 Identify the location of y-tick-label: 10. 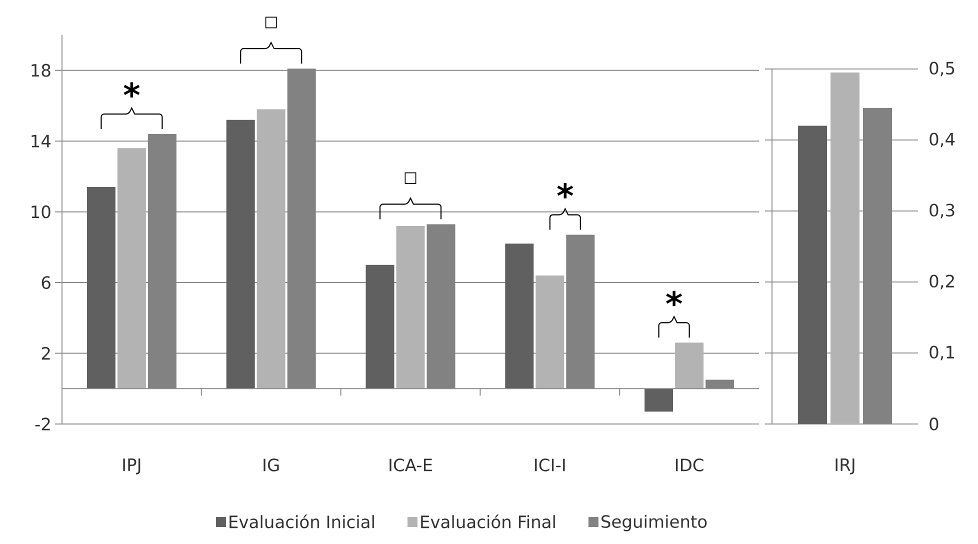
(41, 211).